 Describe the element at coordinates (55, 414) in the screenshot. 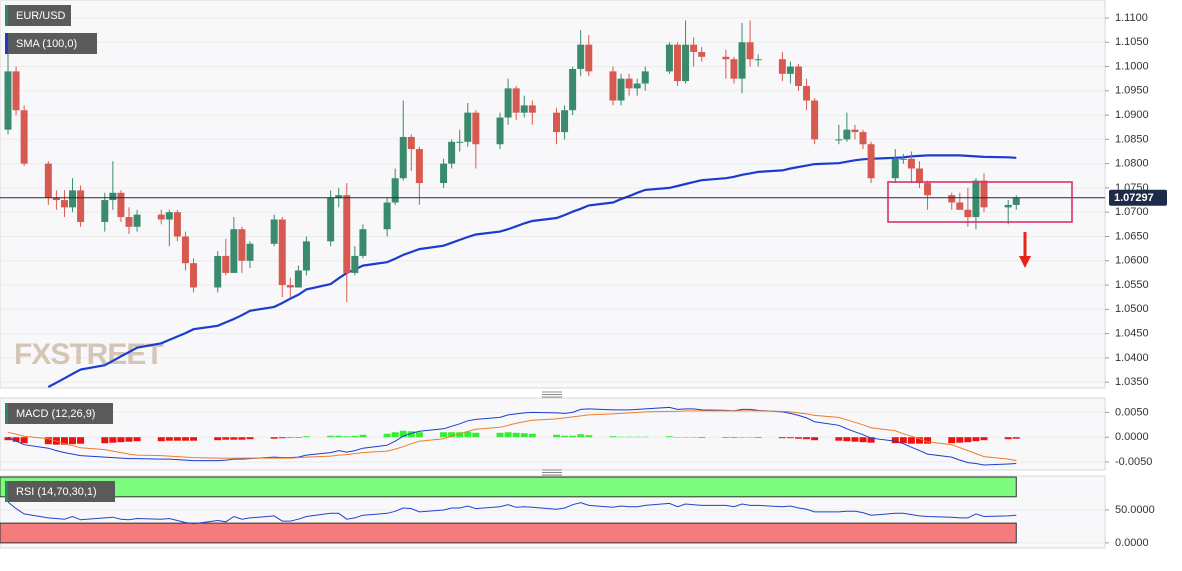

I see `panel-title: MACD (12,26,9)` at that location.